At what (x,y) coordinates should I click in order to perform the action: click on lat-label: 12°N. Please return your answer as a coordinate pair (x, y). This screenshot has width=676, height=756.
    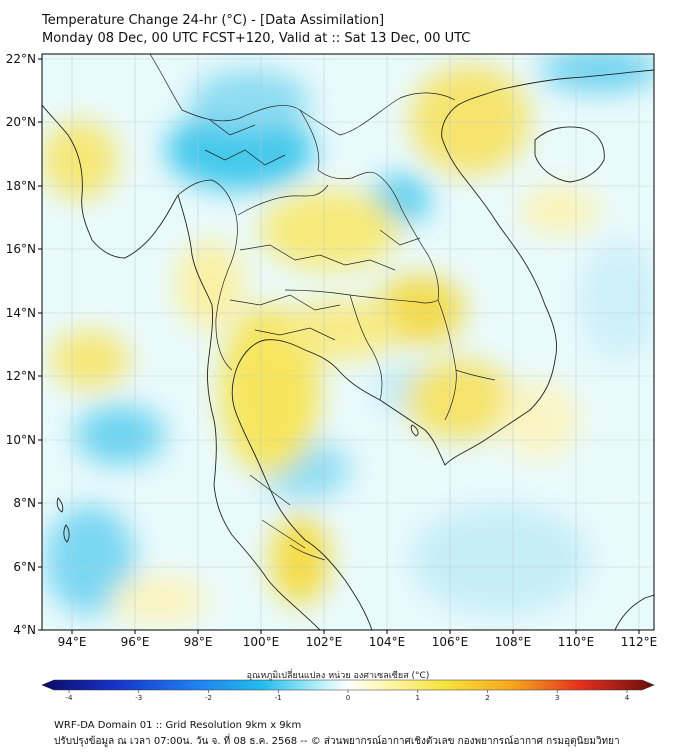
    Looking at the image, I should click on (21, 376).